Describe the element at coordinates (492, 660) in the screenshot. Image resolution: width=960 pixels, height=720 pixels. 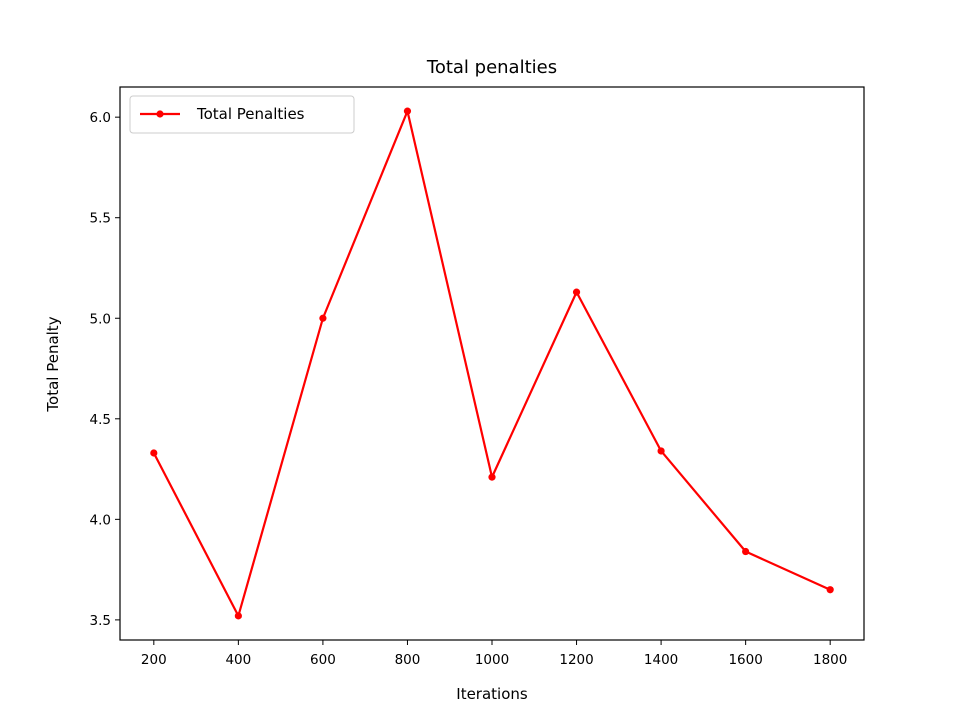
I see `x-tick-label: 1000` at that location.